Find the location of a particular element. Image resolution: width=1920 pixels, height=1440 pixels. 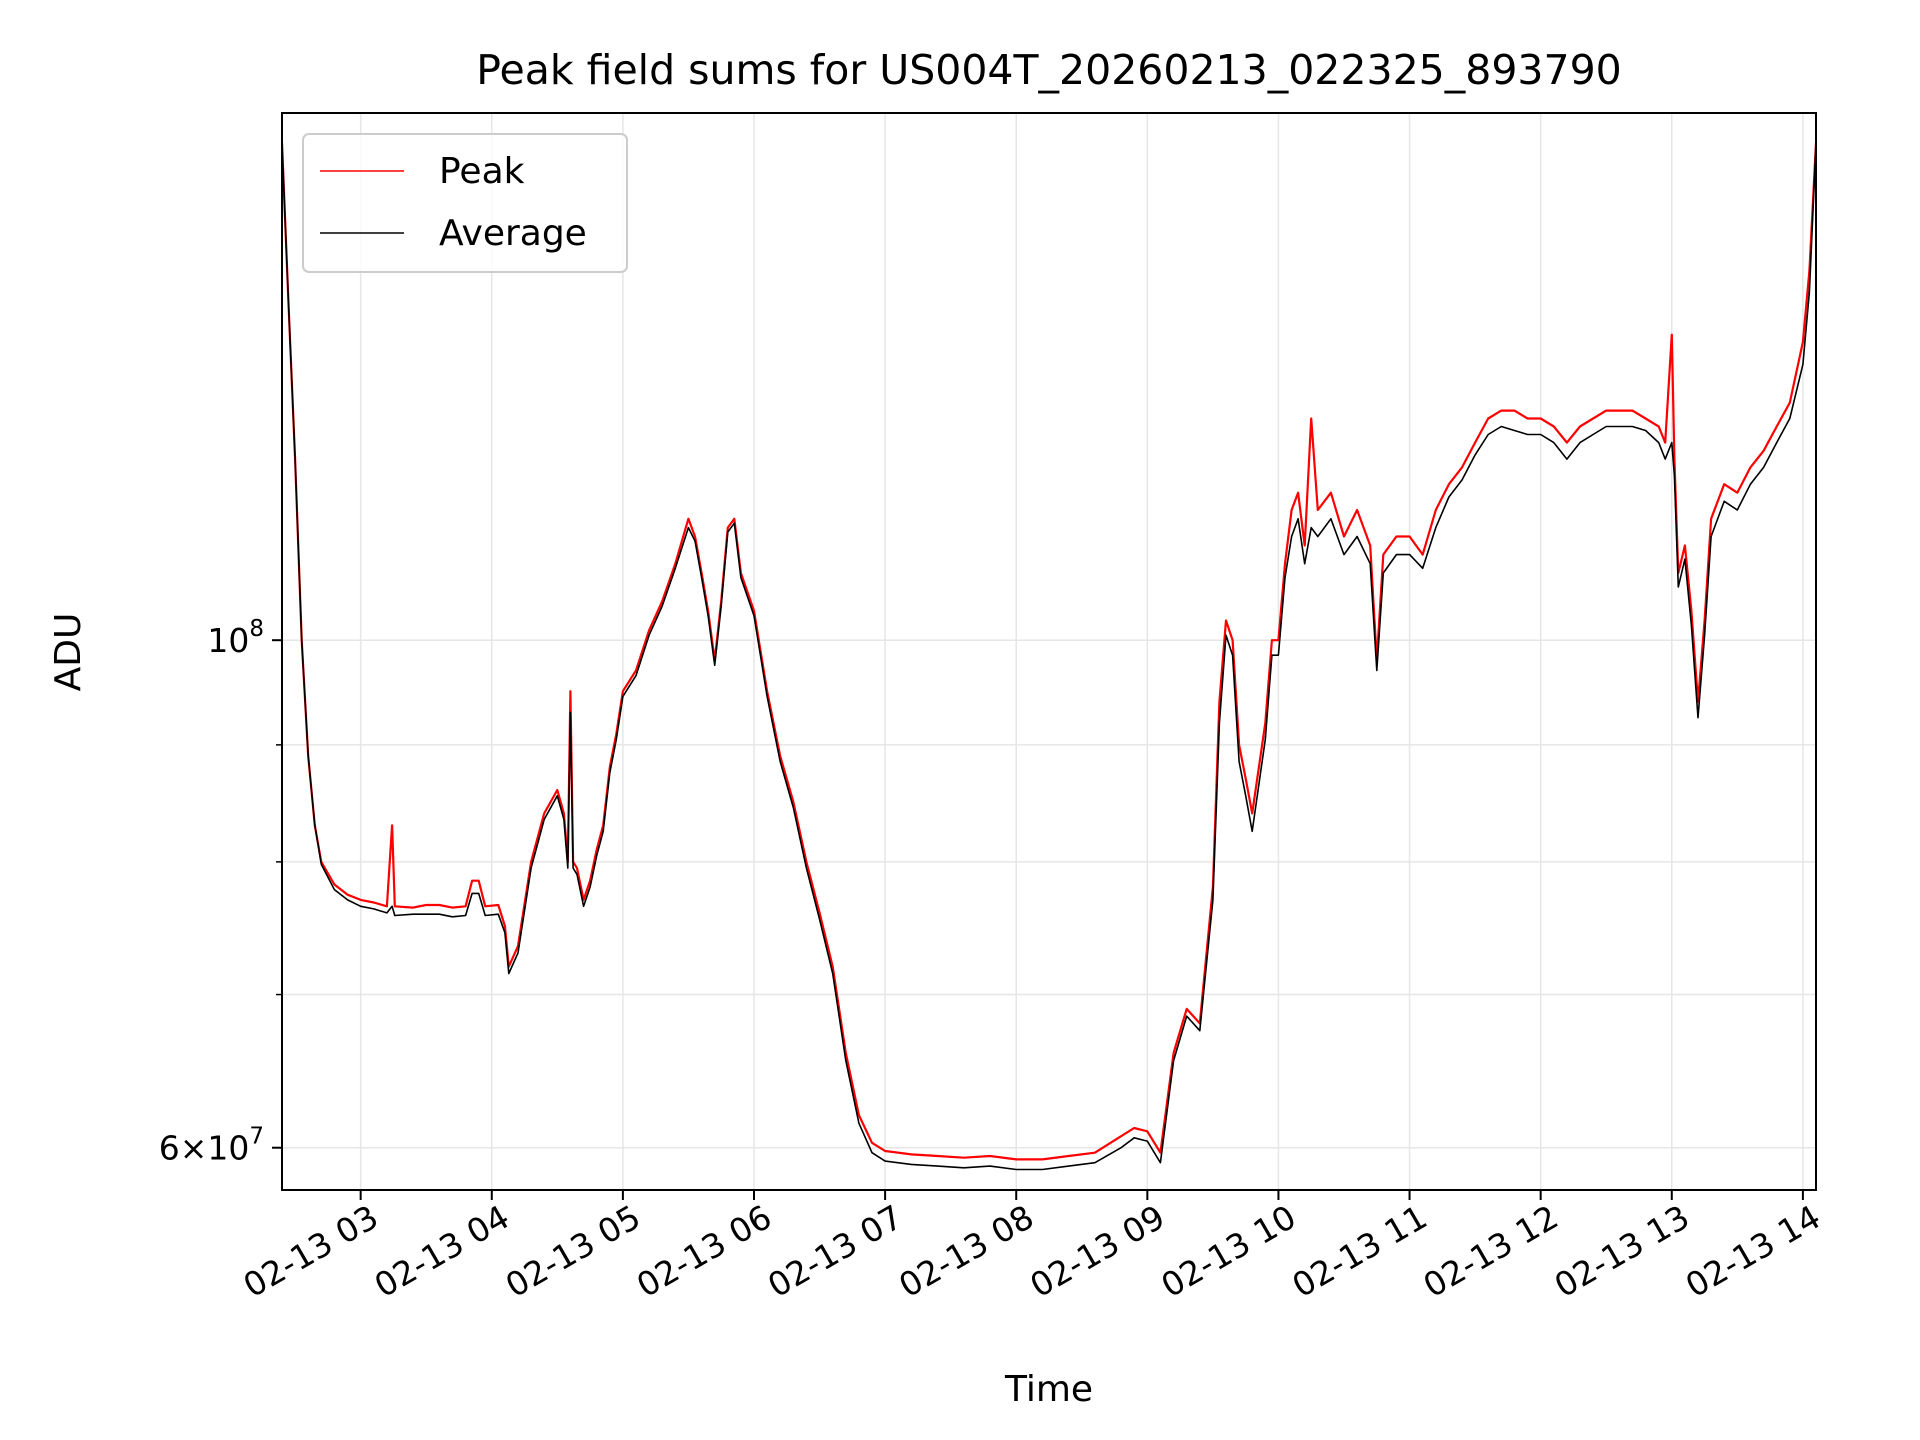

legend: Peak Average is located at coordinates (465, 203).